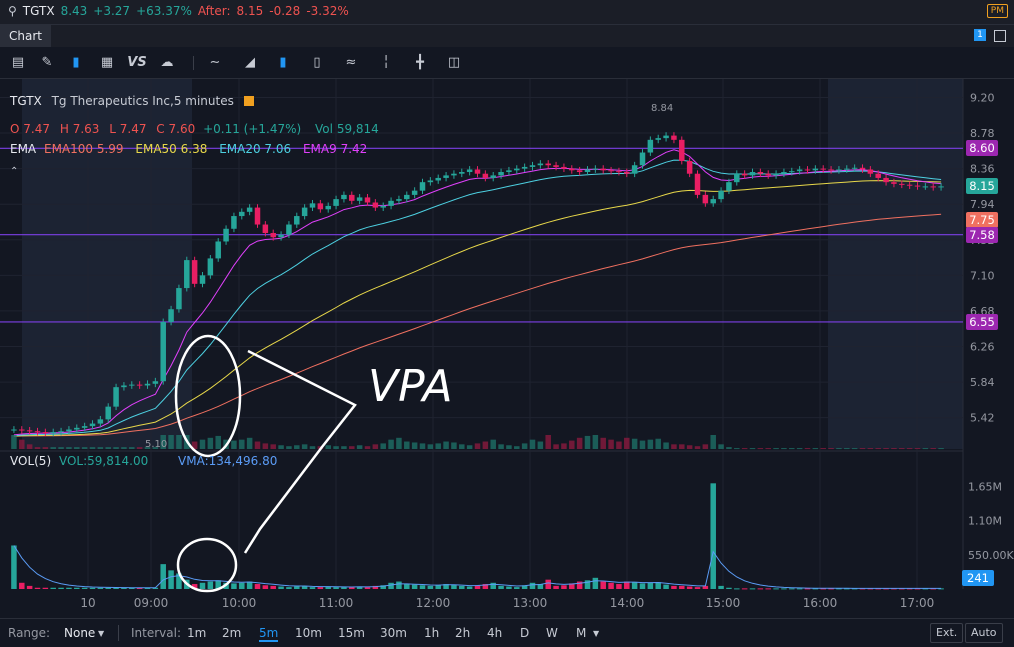  I want to click on interval-1h: 1h, so click(432, 633).